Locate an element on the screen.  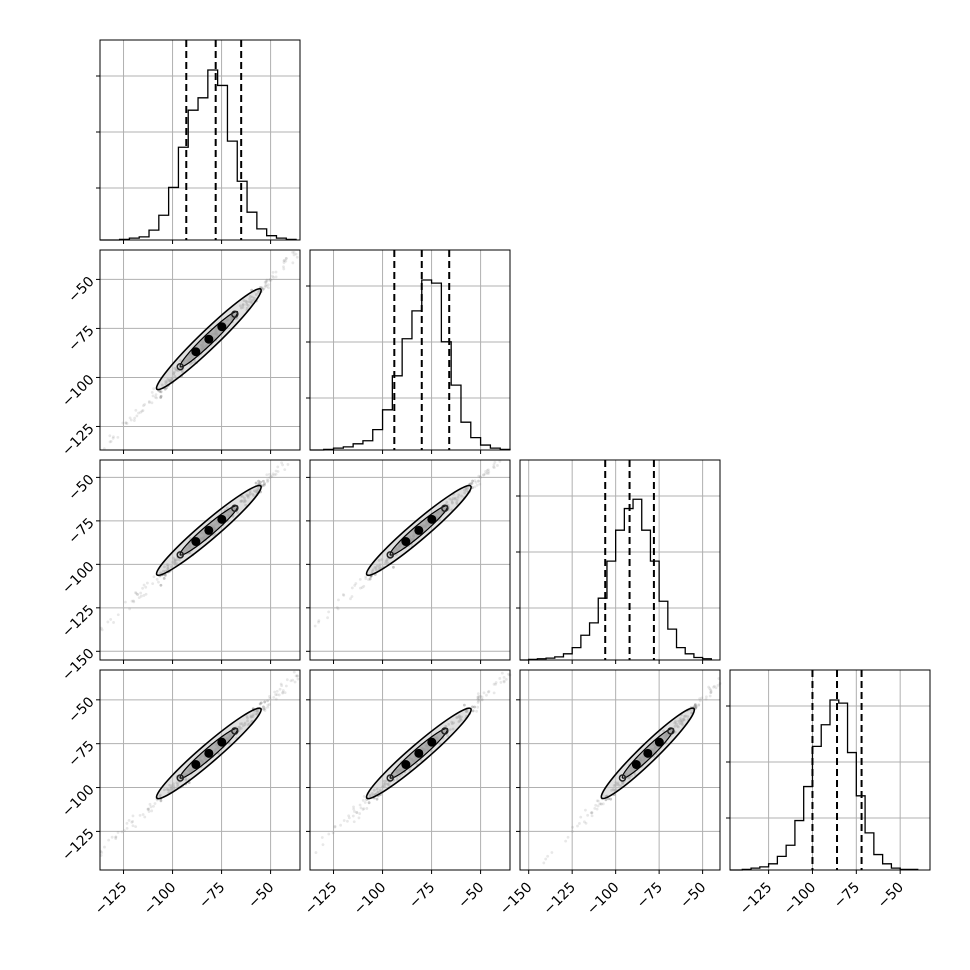
histogram-step is located at coordinates (198, 155).